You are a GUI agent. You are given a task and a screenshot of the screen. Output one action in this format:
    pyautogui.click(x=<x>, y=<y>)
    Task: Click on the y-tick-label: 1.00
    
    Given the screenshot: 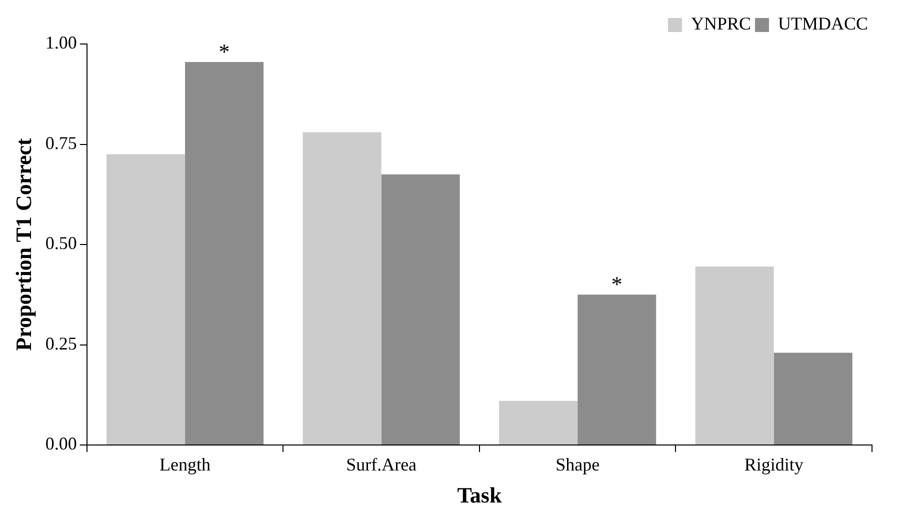 What is the action you would take?
    pyautogui.click(x=61, y=42)
    